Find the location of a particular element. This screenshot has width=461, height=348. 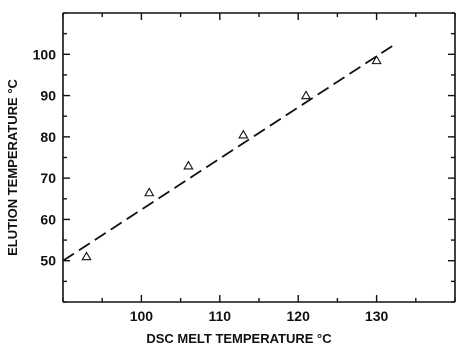

y-tick-label: 100 is located at coordinates (45, 54).